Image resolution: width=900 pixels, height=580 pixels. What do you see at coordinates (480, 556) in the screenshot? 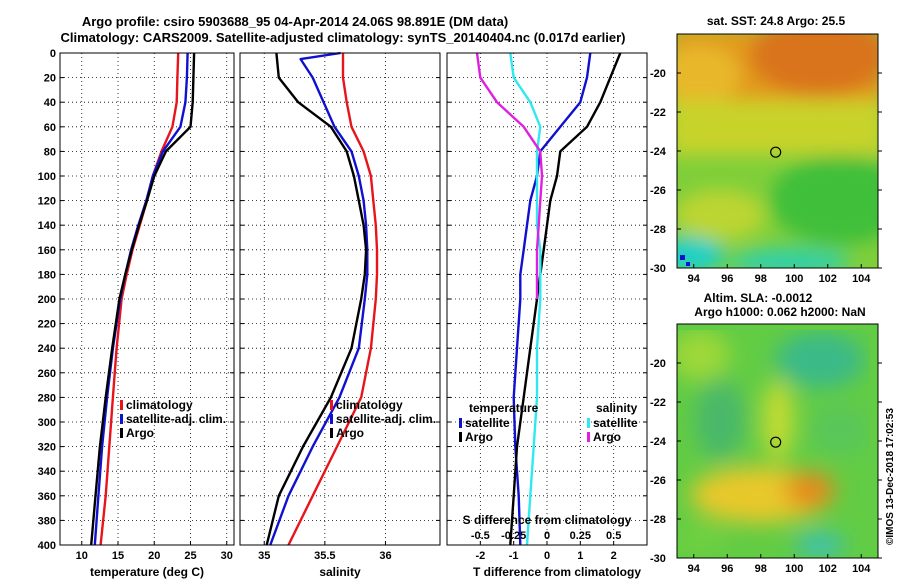
I see `difference-xtick-label: -2` at bounding box center [480, 556].